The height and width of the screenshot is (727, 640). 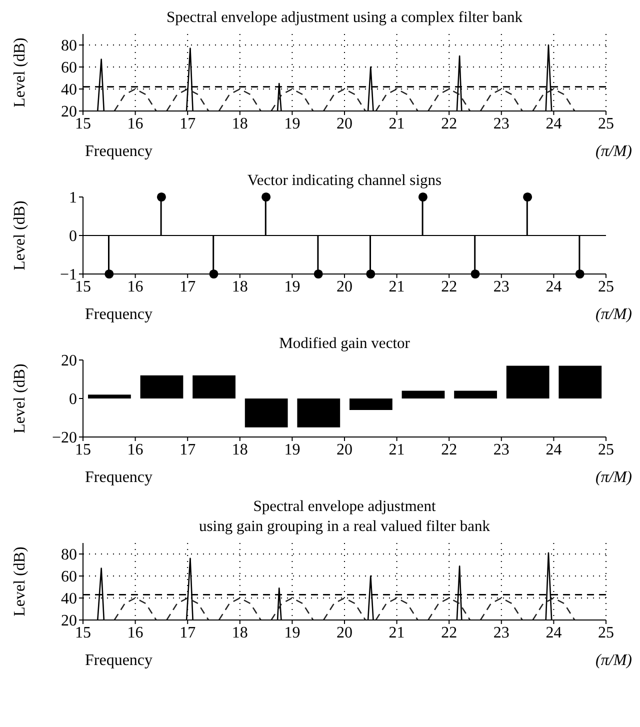 I want to click on chart-title: Spectral envelope adjustment, so click(x=344, y=507).